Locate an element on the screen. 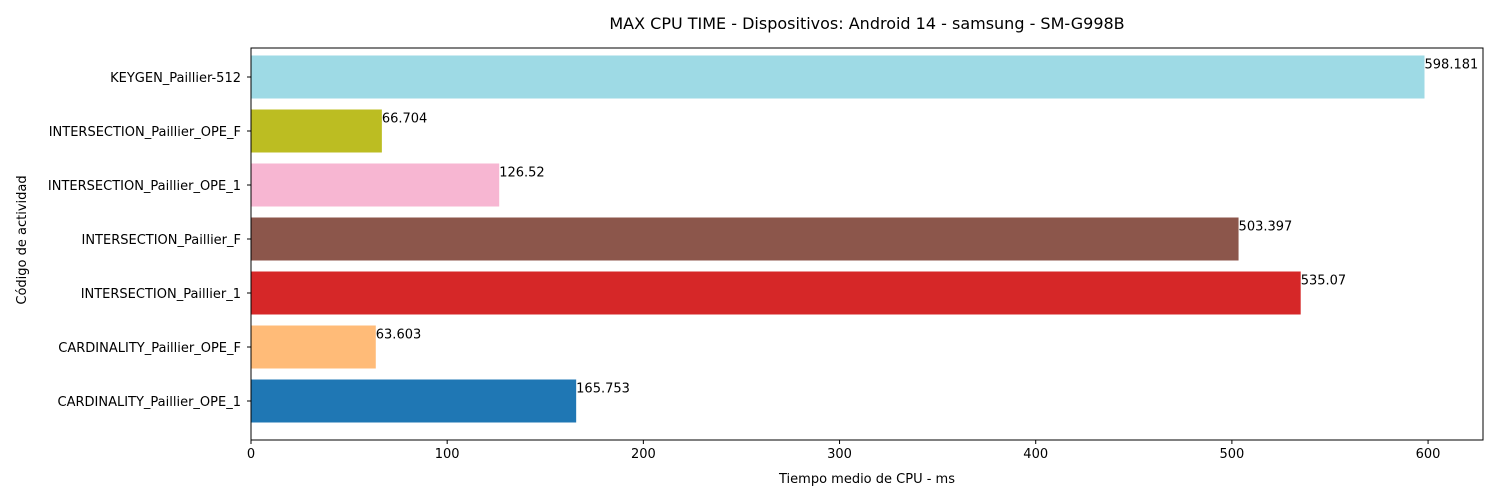  x-tick-label: 100 is located at coordinates (447, 454).